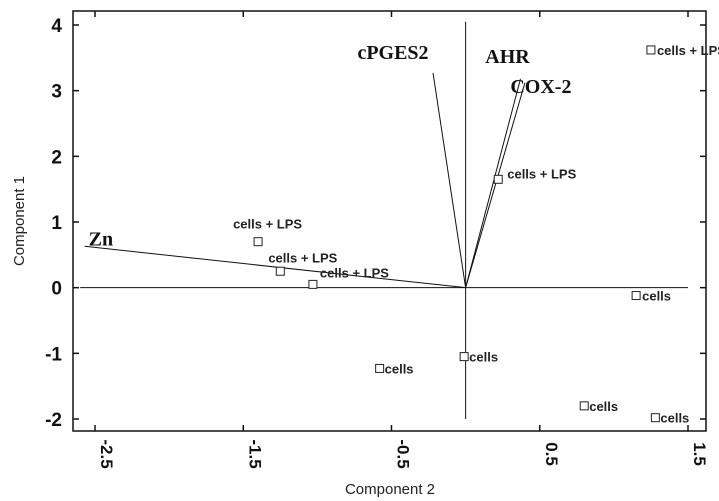 This screenshot has width=719, height=501. What do you see at coordinates (390, 489) in the screenshot?
I see `x-axis-title: Component 2` at bounding box center [390, 489].